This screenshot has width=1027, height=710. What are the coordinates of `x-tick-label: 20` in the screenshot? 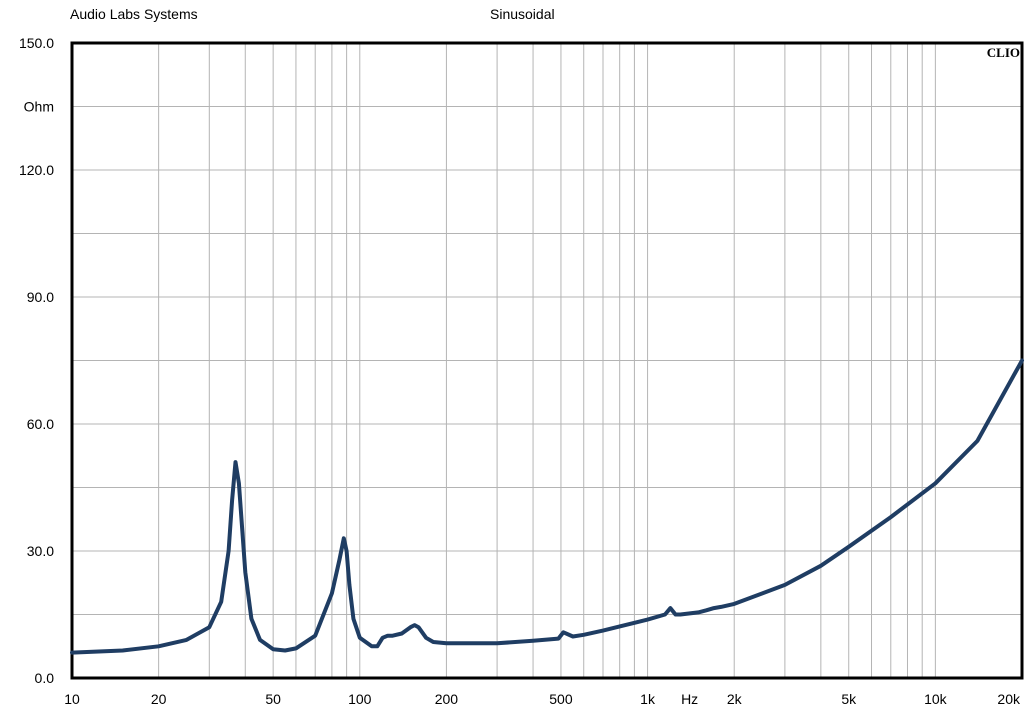 It's located at (159, 699).